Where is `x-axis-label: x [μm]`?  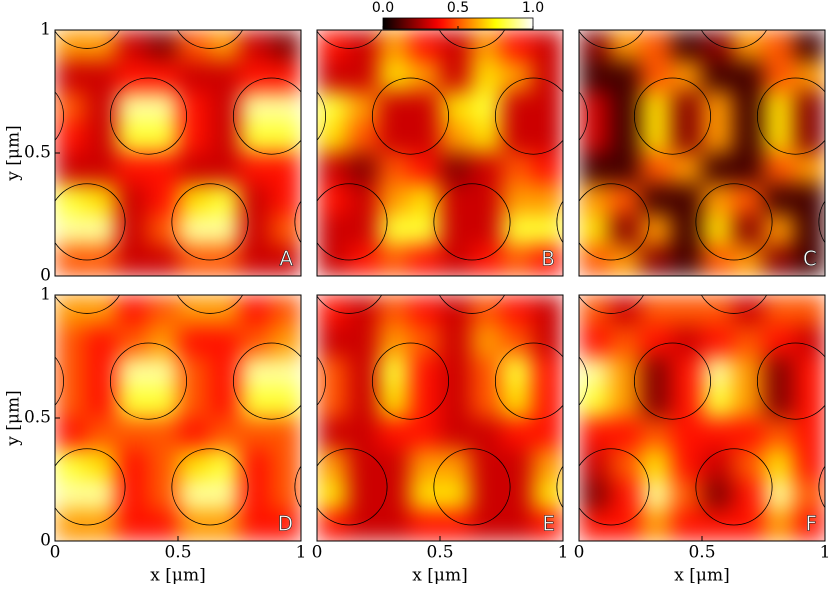
x-axis-label: x [μm] is located at coordinates (177, 576).